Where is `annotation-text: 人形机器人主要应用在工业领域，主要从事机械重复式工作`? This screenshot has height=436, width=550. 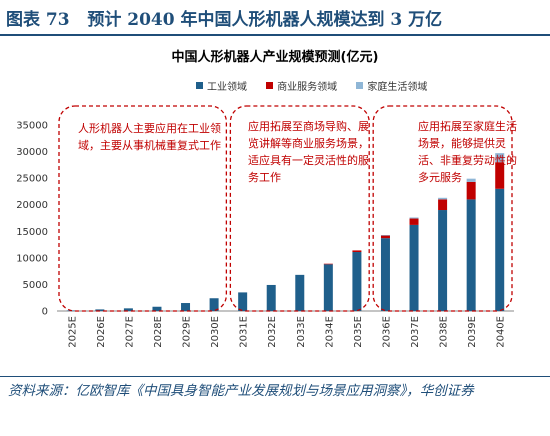 annotation-text: 人形机器人主要应用在工业领域，主要从事机械重复式工作 is located at coordinates (149, 137).